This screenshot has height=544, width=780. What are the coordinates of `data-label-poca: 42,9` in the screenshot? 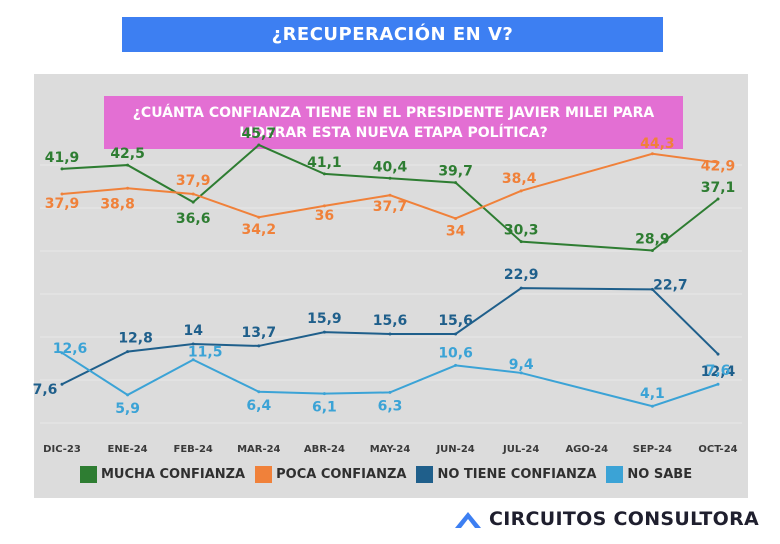 It's located at (718, 167).